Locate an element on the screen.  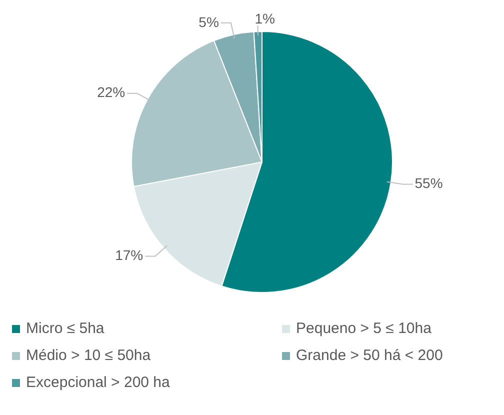
legend-label: Médio > 10 ≤ 50ha is located at coordinates (88, 355).